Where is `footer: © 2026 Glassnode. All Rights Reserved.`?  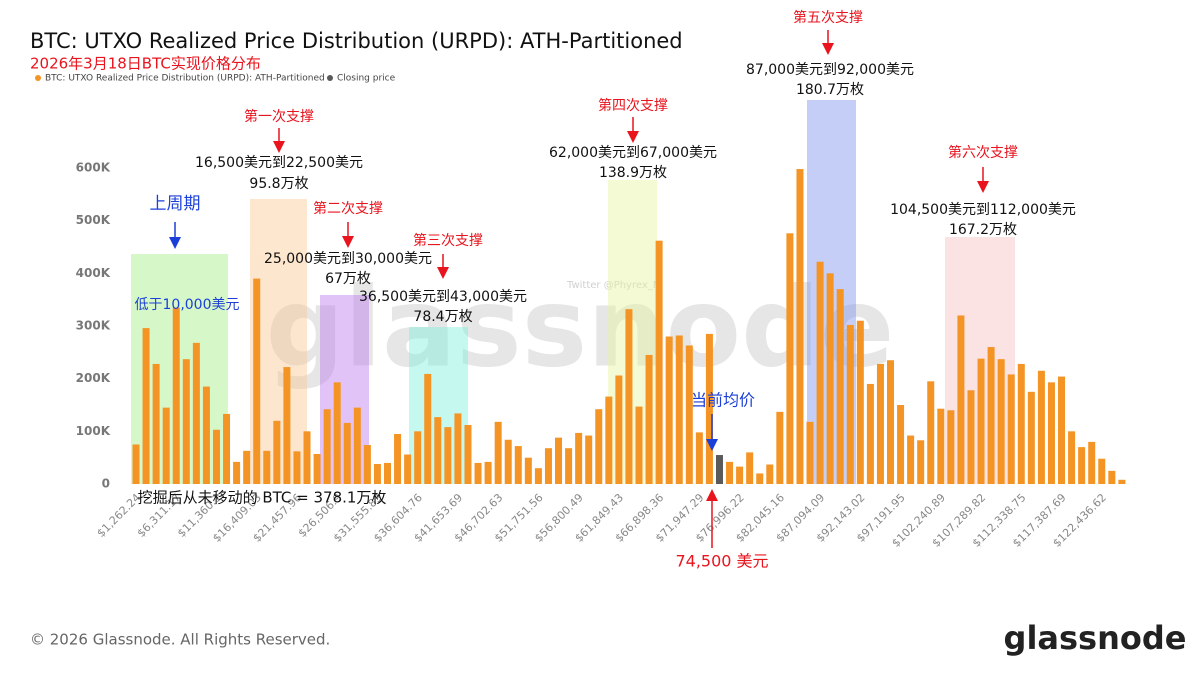 footer: © 2026 Glassnode. All Rights Reserved. is located at coordinates (180, 640).